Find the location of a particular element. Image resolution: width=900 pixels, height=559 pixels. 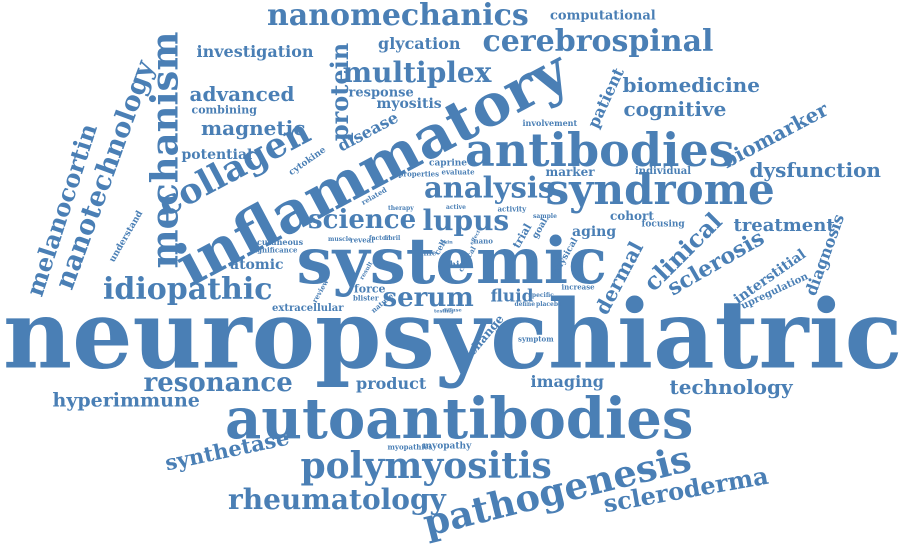

word-focusing: focusing is located at coordinates (663, 224).